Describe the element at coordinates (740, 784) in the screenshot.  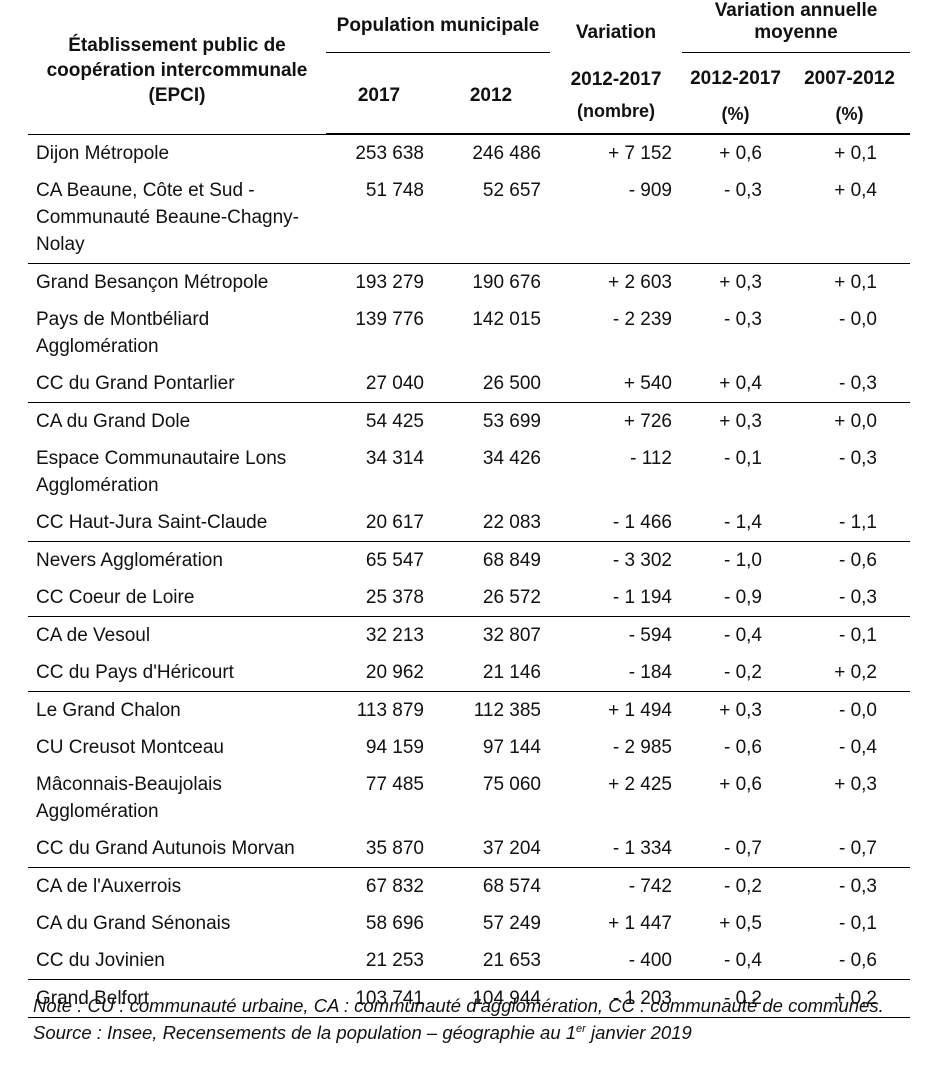
I see `cell-annual-2012-2017: + 0,6` at that location.